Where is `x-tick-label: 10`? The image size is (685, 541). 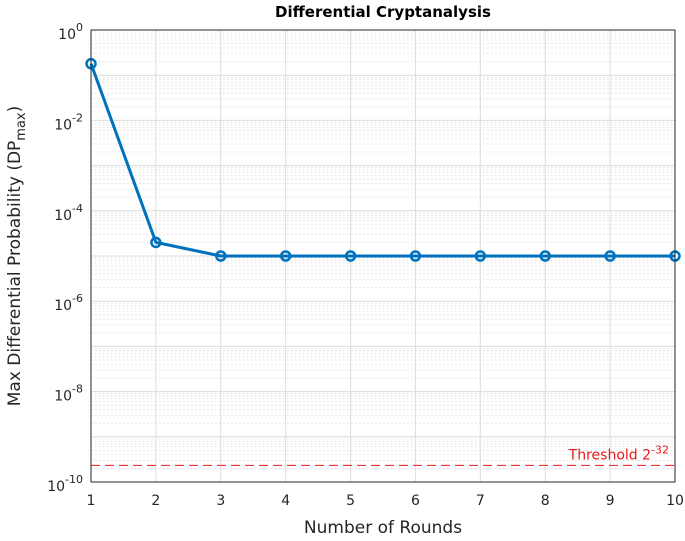 x-tick-label: 10 is located at coordinates (675, 501).